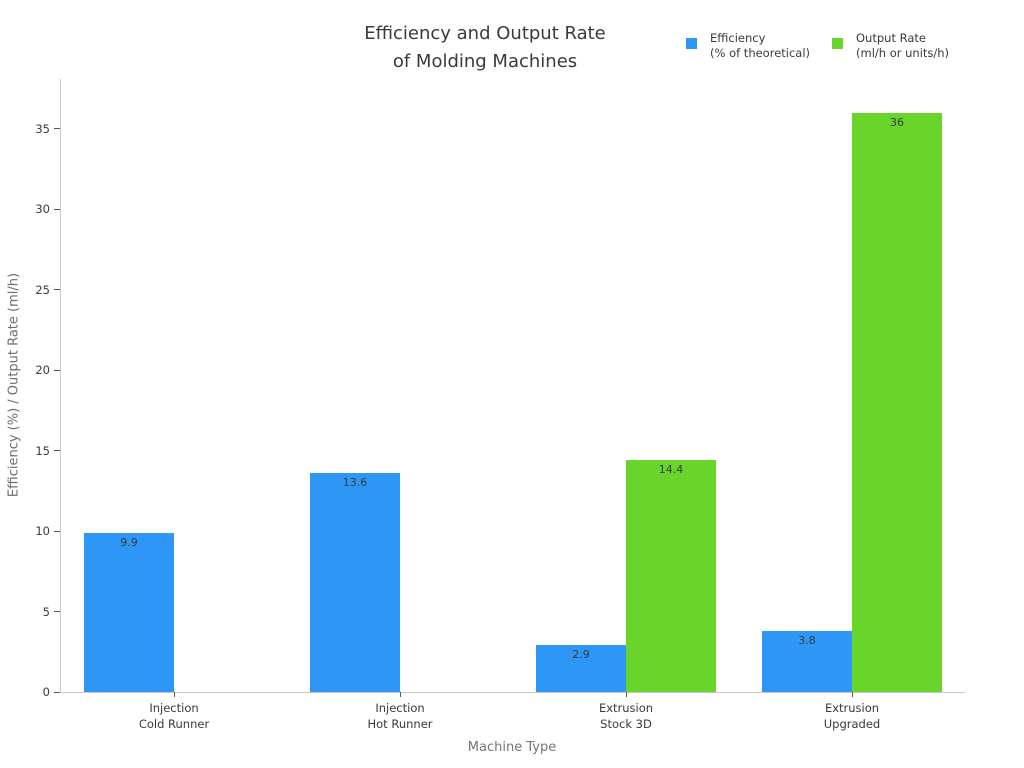  What do you see at coordinates (42, 531) in the screenshot?
I see `y-tick-label: 10` at bounding box center [42, 531].